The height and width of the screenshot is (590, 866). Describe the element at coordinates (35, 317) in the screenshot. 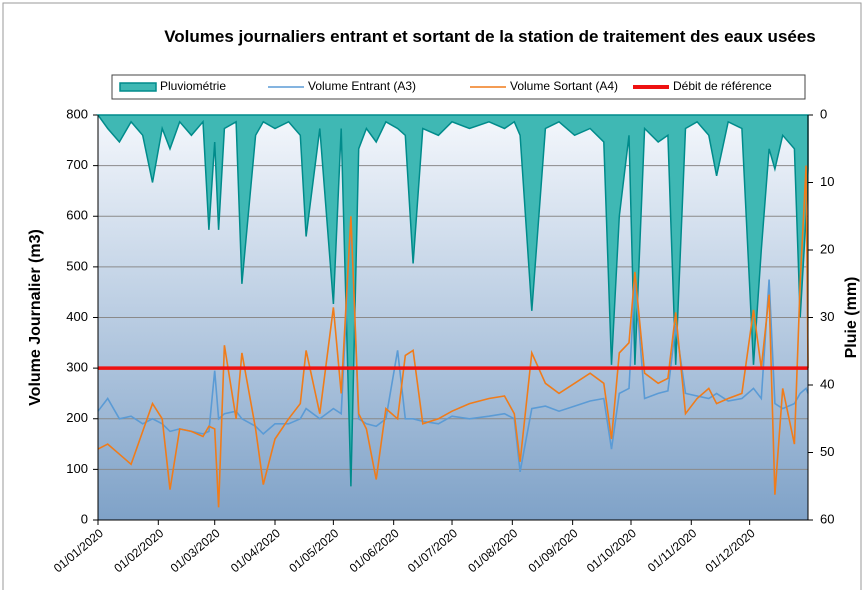

I see `y-axis-title: Volume Journalier (m3)` at that location.